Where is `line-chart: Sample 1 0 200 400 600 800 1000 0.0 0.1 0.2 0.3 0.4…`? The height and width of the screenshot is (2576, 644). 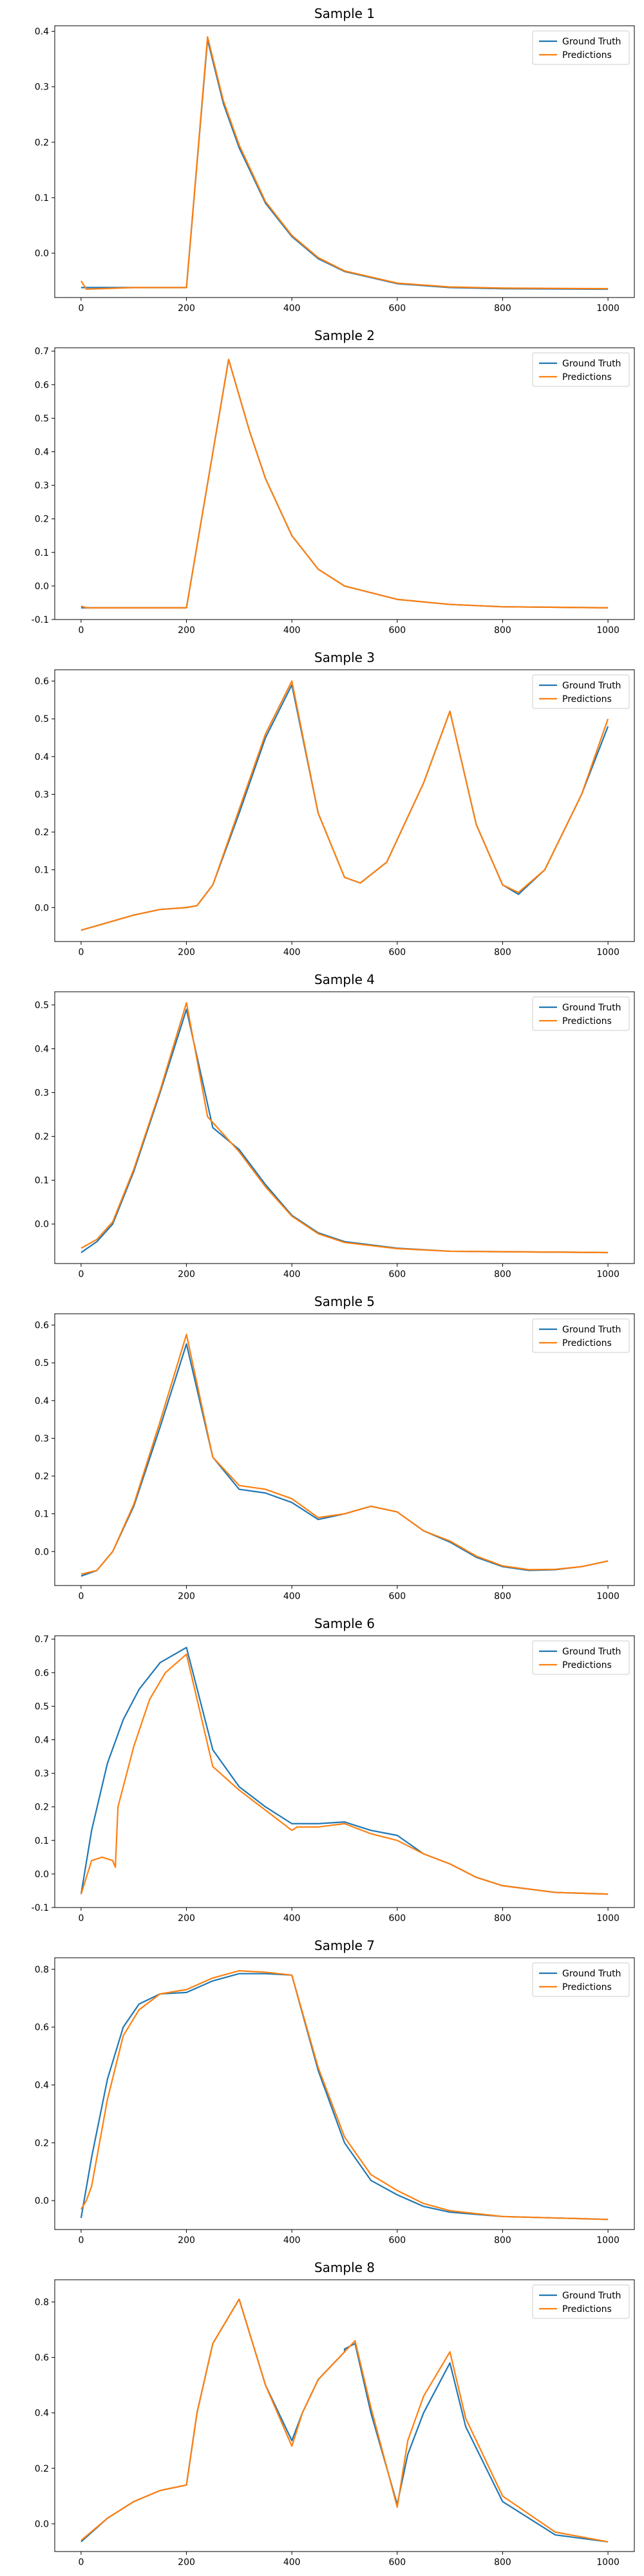 line-chart: Sample 1 0 200 400 600 800 1000 0.0 0.1 0.2 0.3 0.4… is located at coordinates (335, 160).